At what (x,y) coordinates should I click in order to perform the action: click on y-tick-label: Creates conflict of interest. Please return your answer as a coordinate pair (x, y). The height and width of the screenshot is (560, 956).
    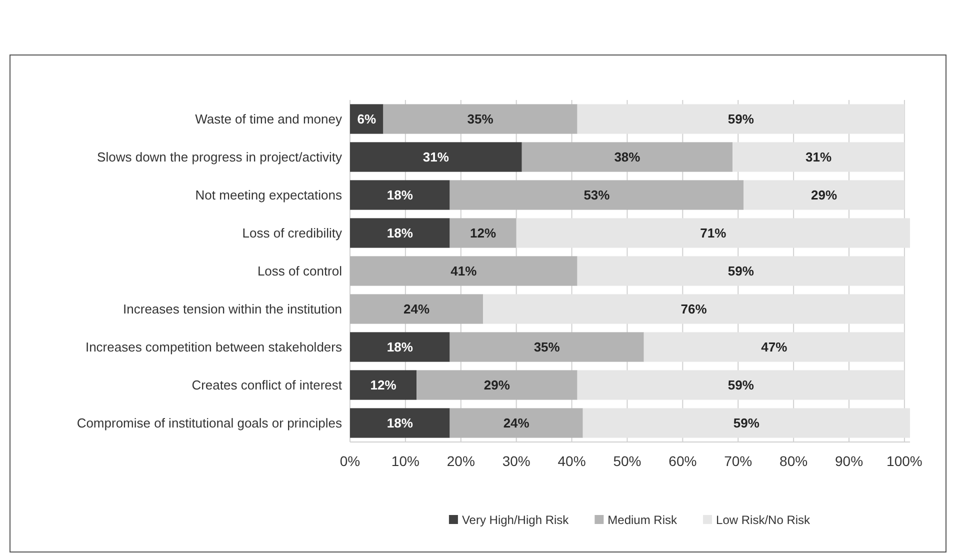
    Looking at the image, I should click on (267, 385).